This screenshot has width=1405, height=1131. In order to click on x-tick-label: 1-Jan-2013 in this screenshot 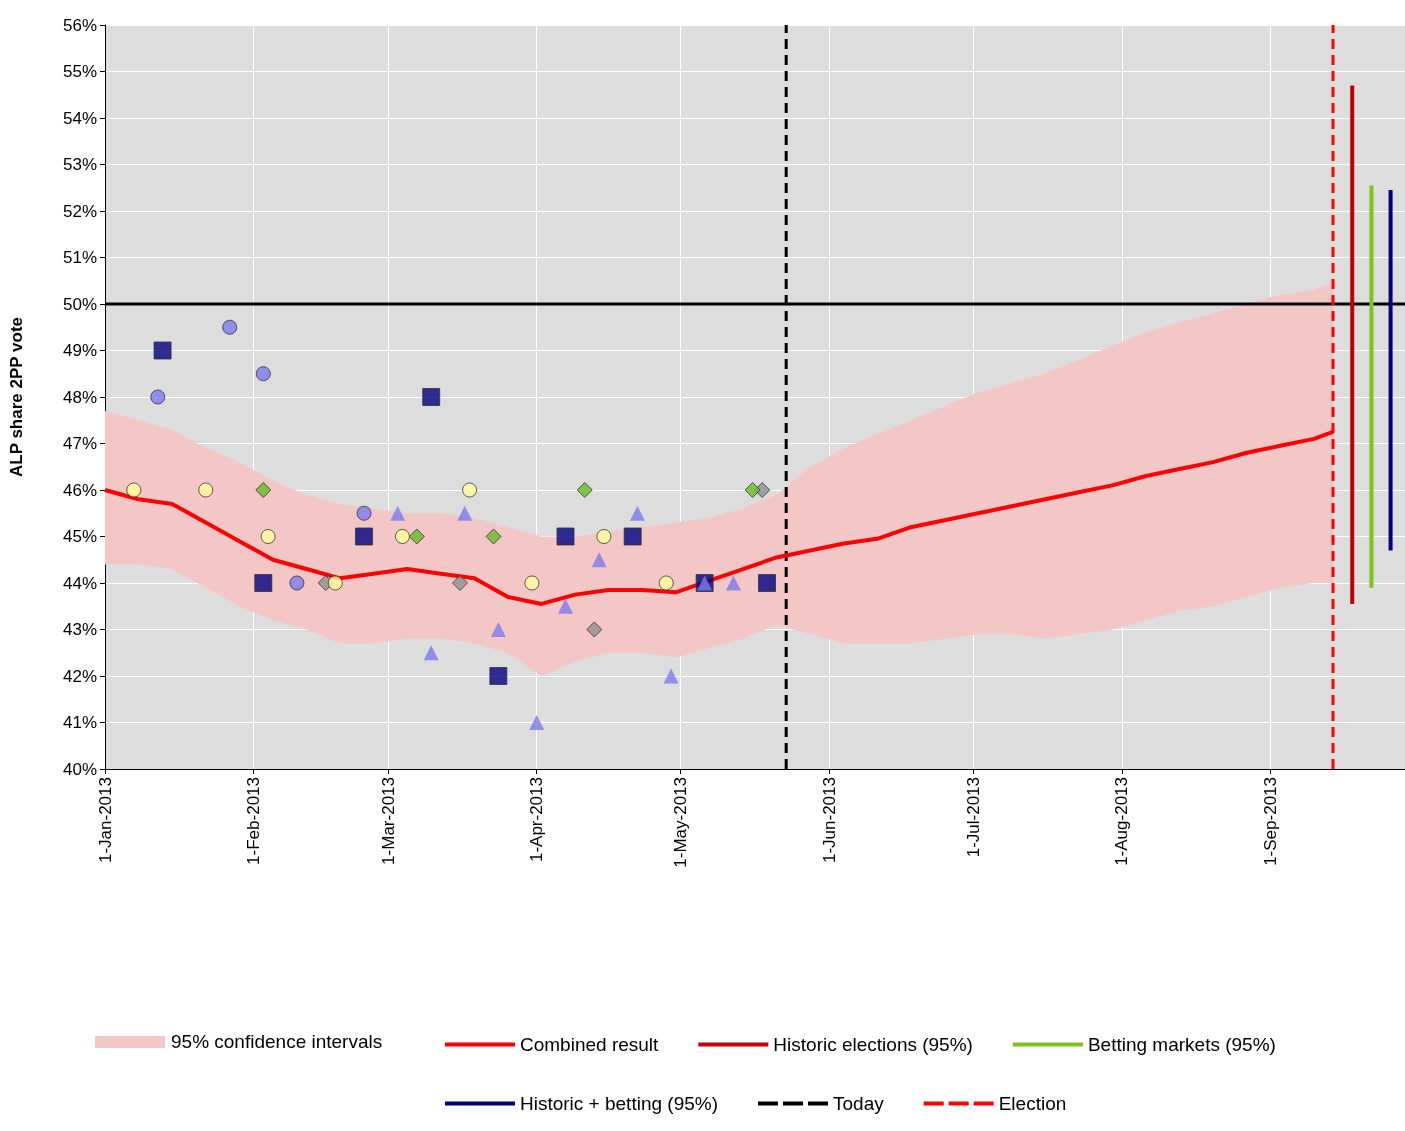, I will do `click(105, 820)`.